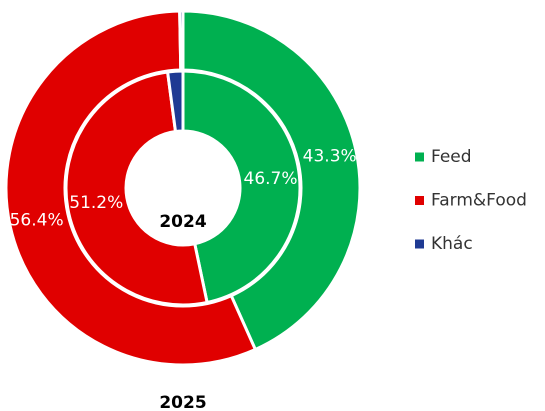  I want to click on legend-label: Farm&Food, so click(479, 201).